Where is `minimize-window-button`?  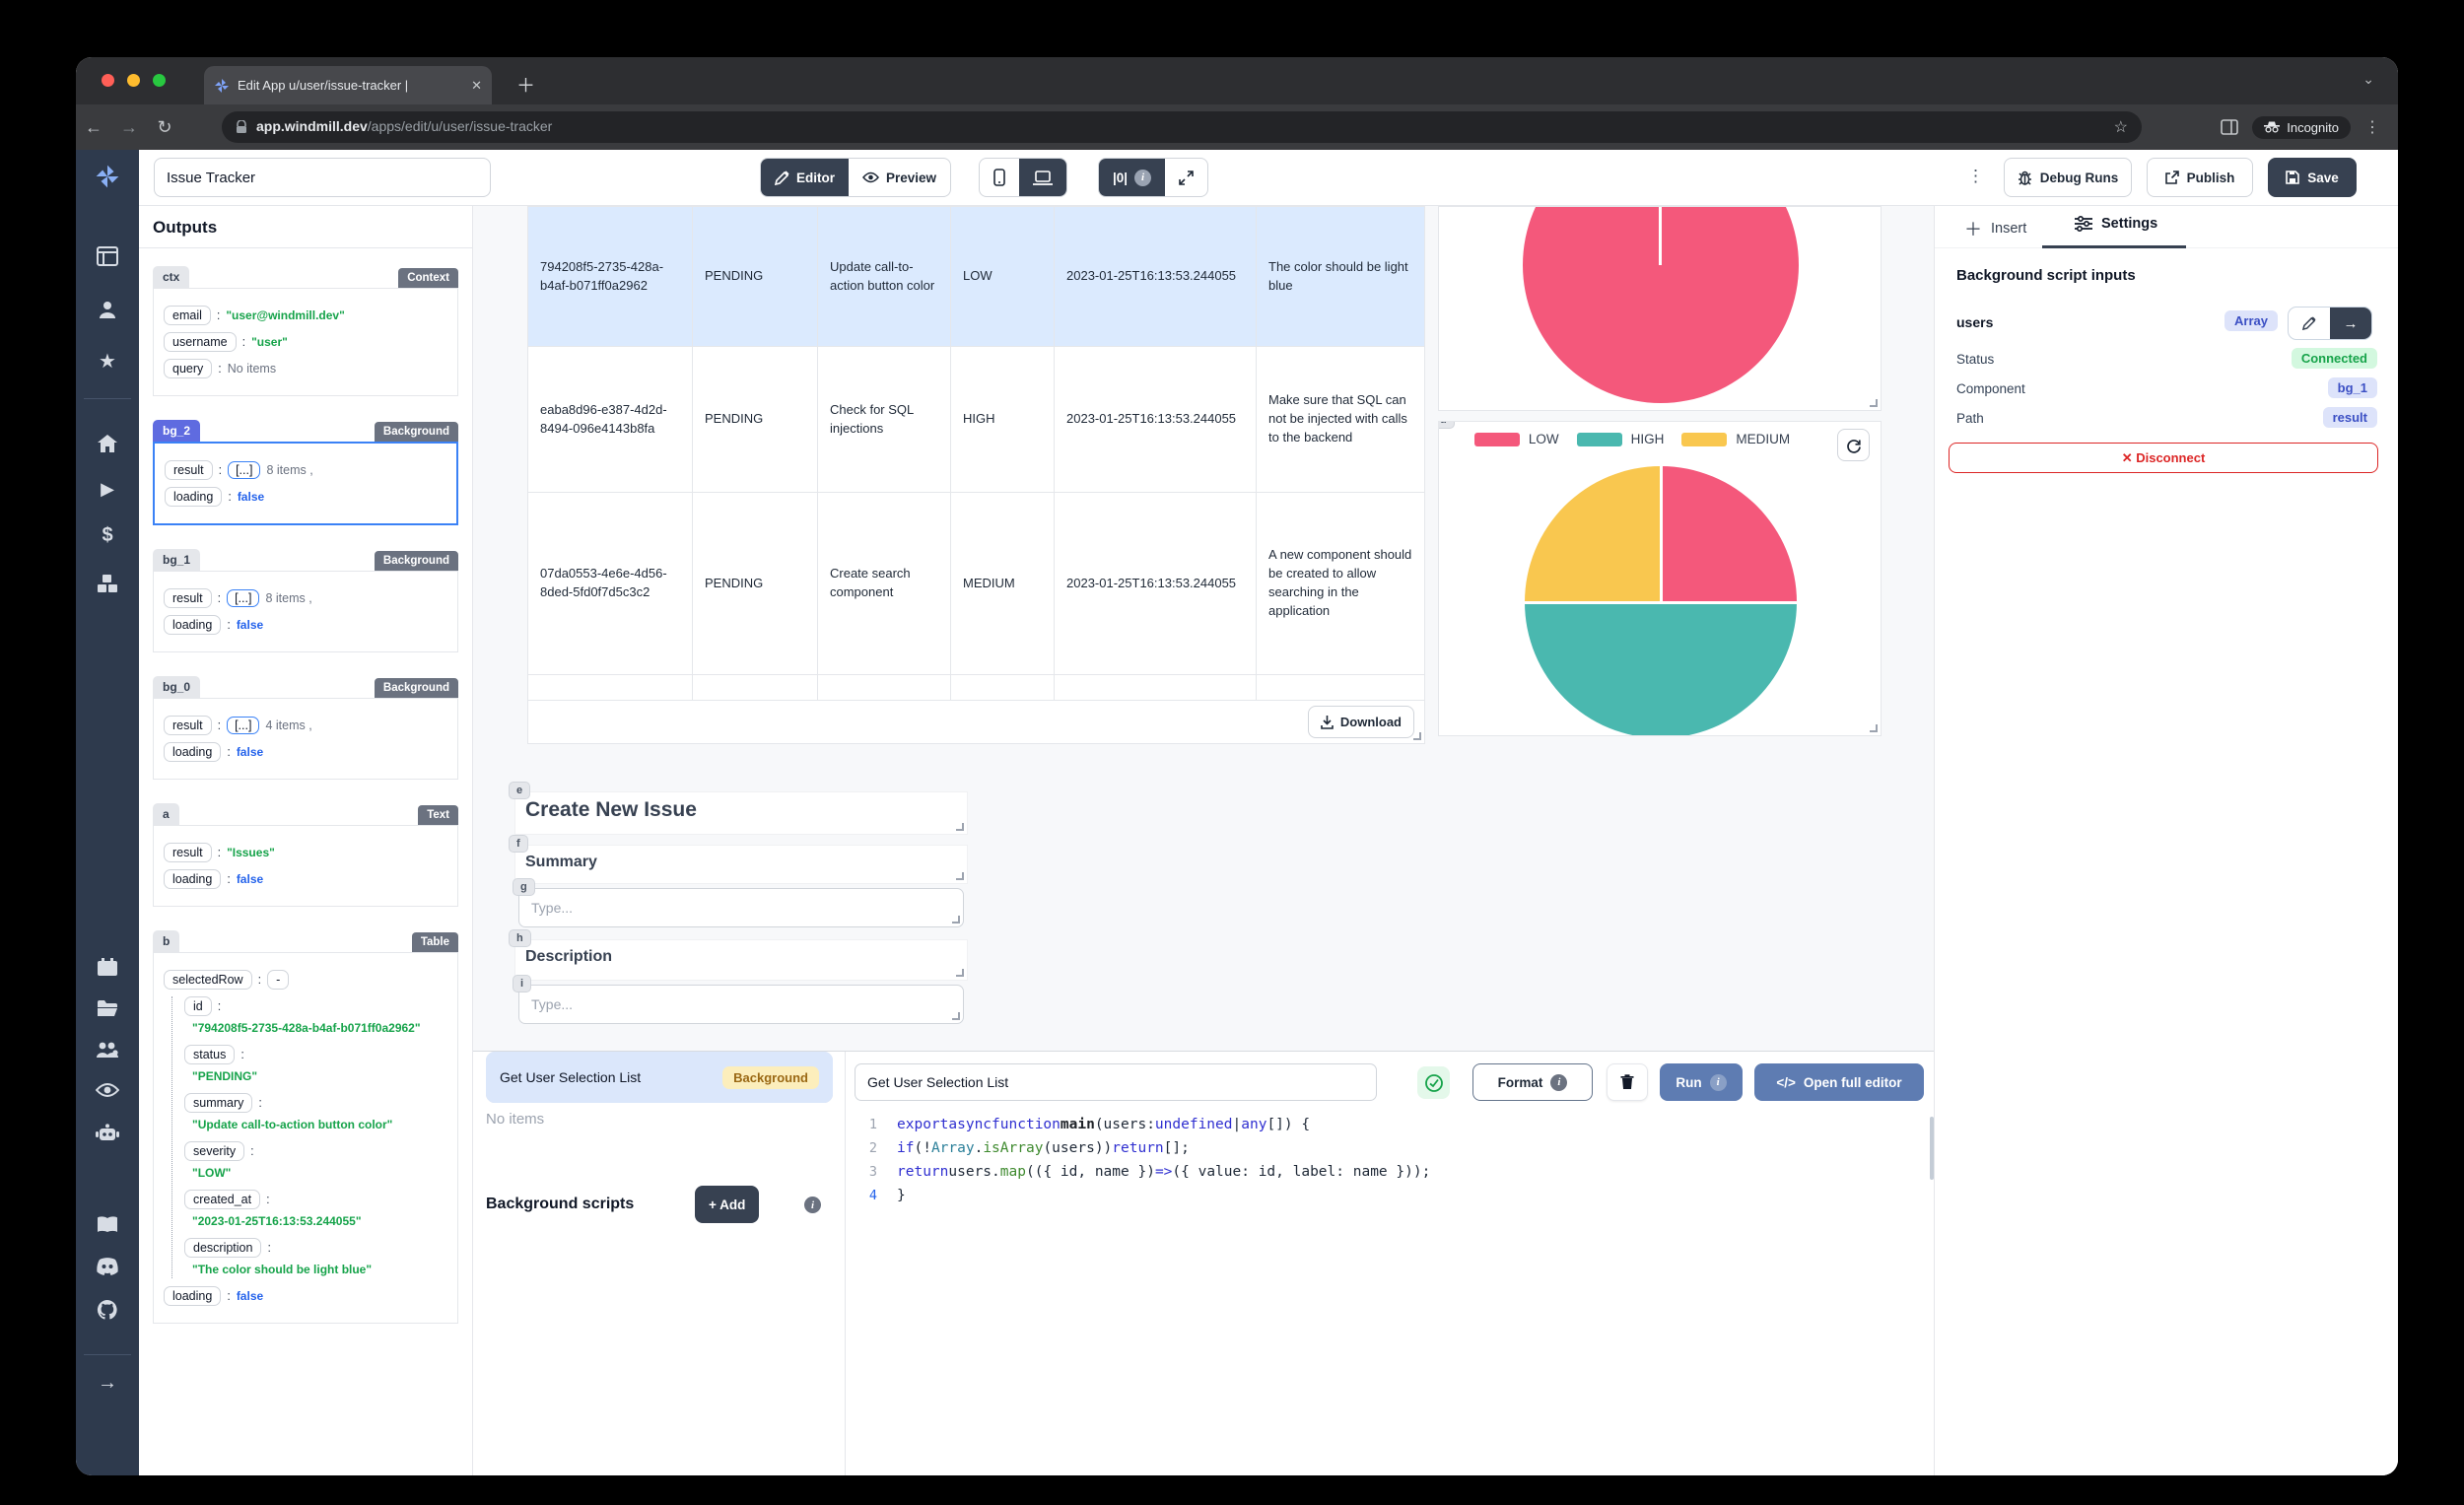
minimize-window-button is located at coordinates (133, 80).